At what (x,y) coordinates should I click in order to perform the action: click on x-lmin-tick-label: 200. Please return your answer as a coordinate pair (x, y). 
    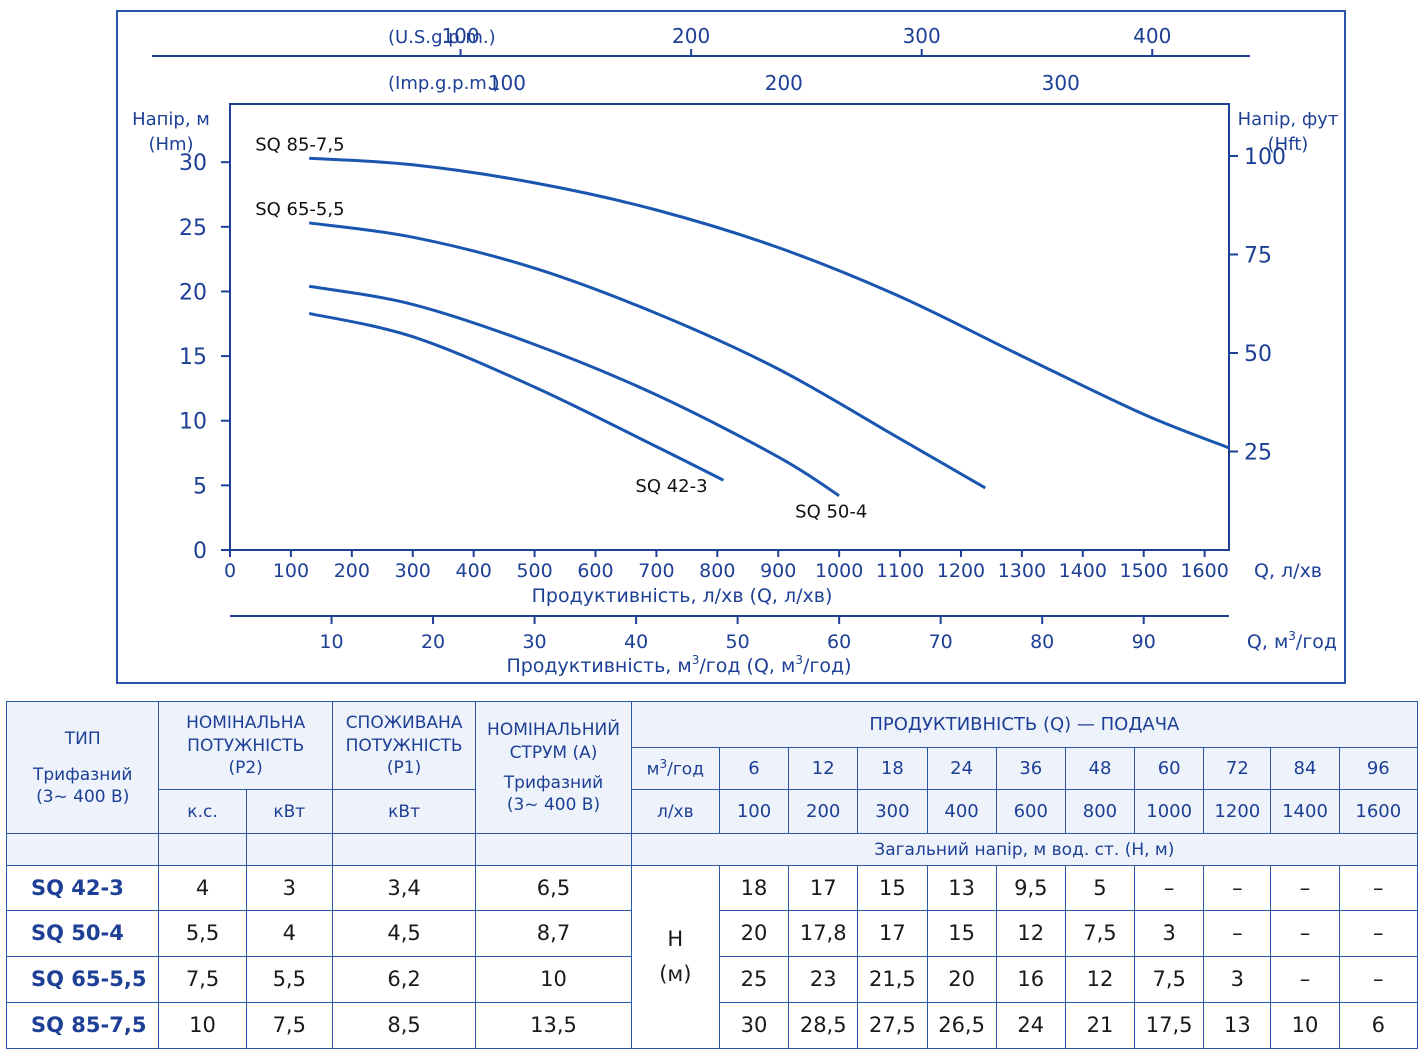
    Looking at the image, I should click on (352, 571).